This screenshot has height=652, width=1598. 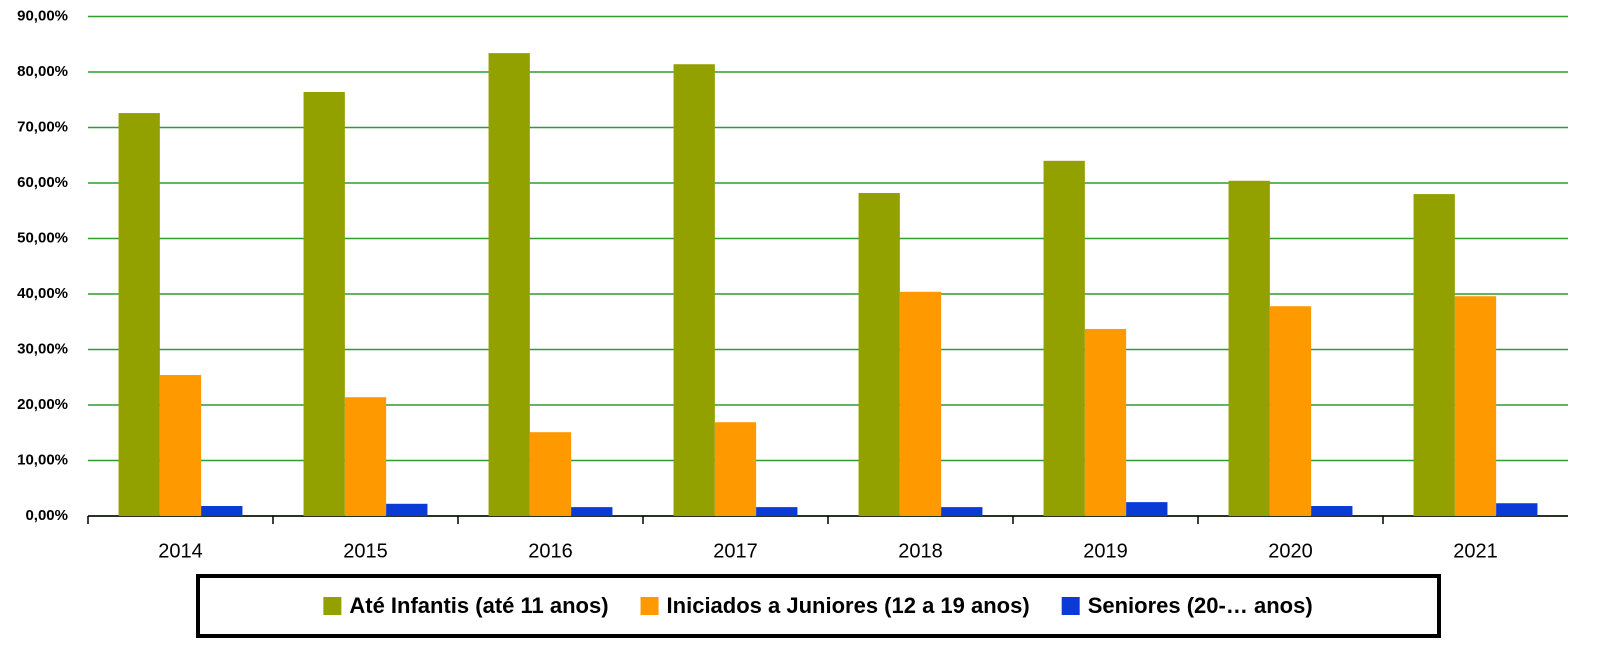 What do you see at coordinates (1200, 605) in the screenshot?
I see `legend-label: Seniores (20-… anos)` at bounding box center [1200, 605].